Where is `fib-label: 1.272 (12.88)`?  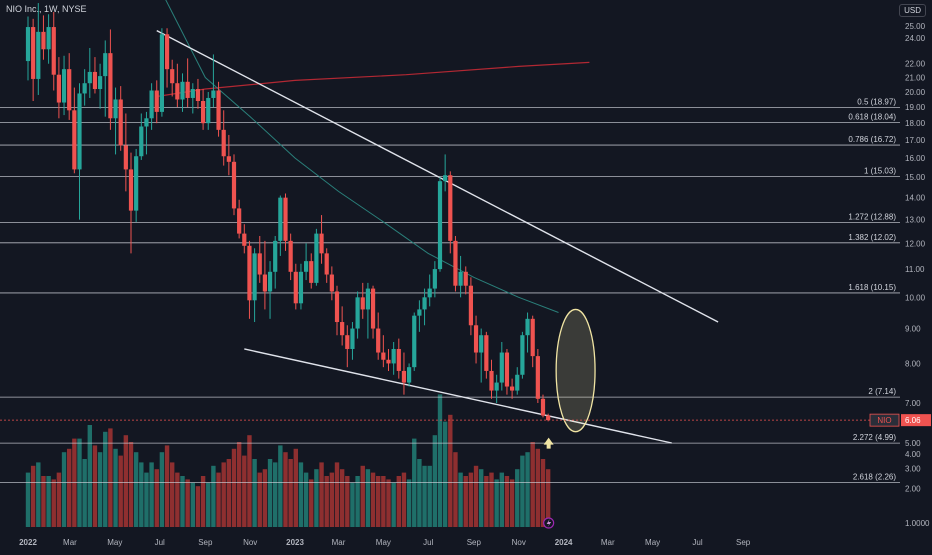 fib-label: 1.272 (12.88) is located at coordinates (872, 216).